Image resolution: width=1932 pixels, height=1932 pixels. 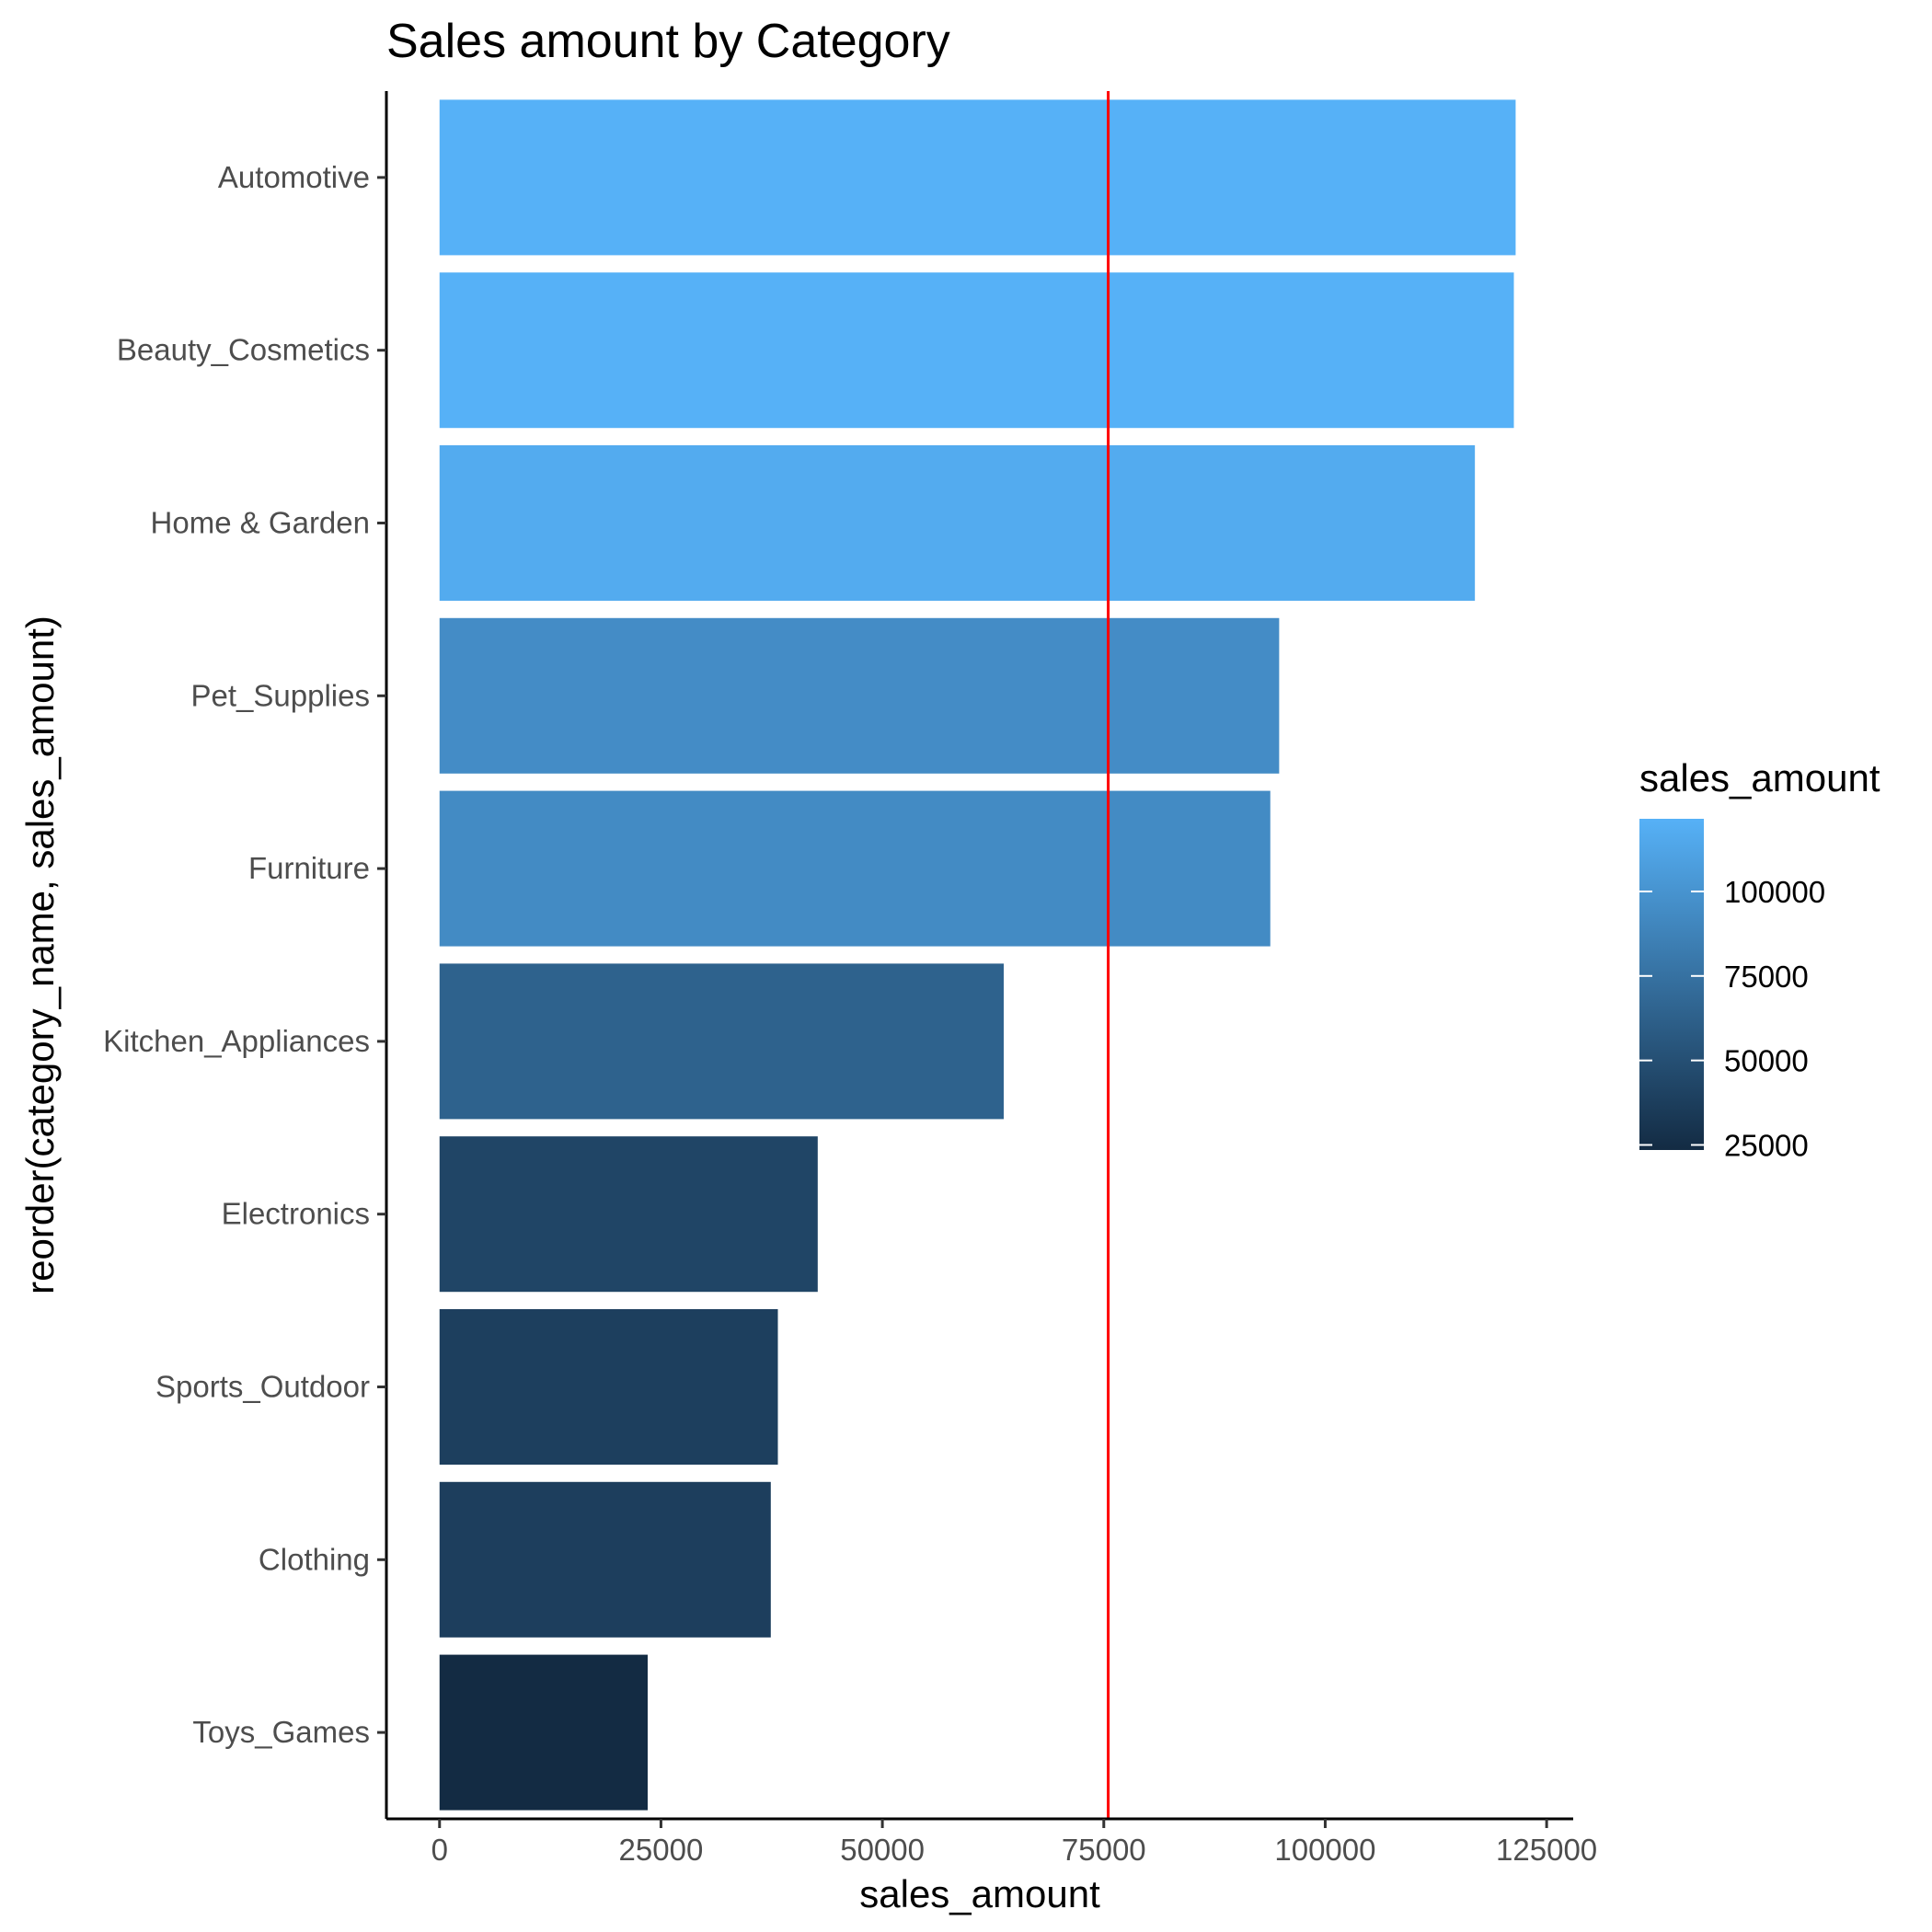 I want to click on y-tick-label: Pet_Supplies, so click(x=280, y=695).